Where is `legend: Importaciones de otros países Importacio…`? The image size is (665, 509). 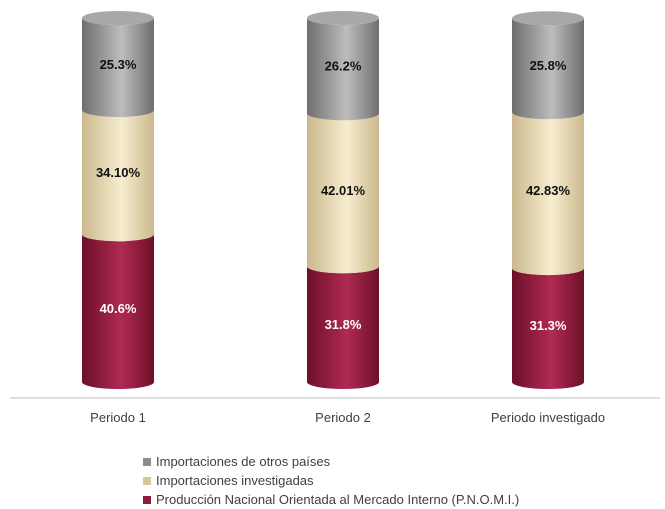 legend: Importaciones de otros países Importacio… is located at coordinates (331, 480).